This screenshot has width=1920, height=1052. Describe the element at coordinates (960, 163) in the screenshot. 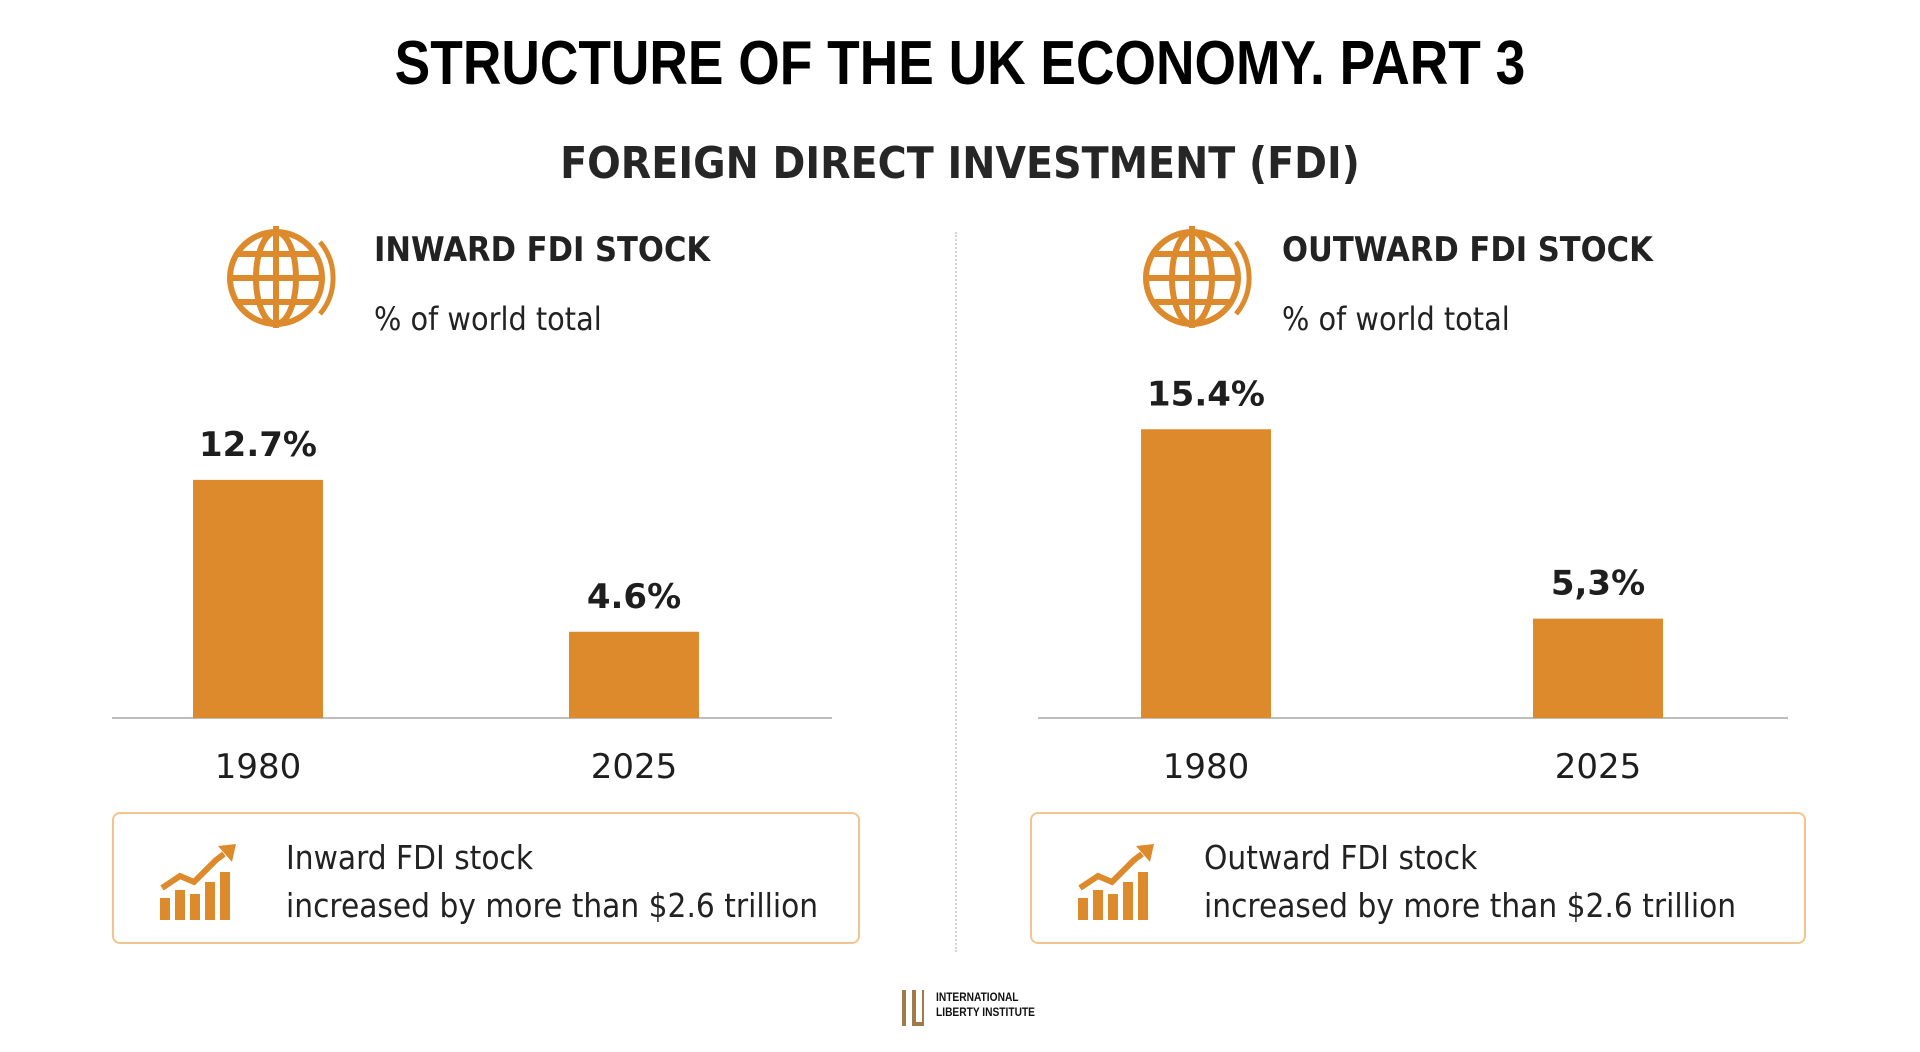

I see `page-subtitle: FOREIGN DIRECT INVESTMENT (FDI)` at that location.